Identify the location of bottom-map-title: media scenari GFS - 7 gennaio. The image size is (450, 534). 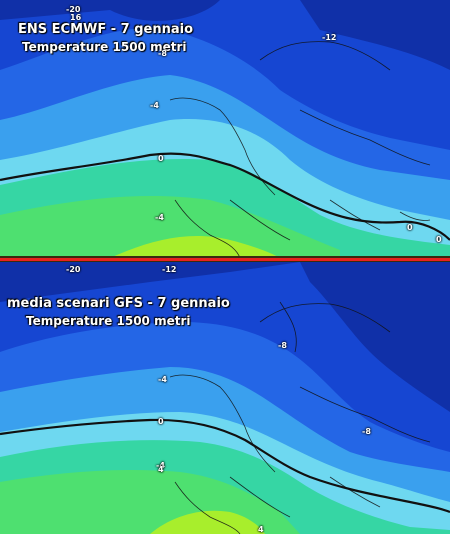
(118, 303).